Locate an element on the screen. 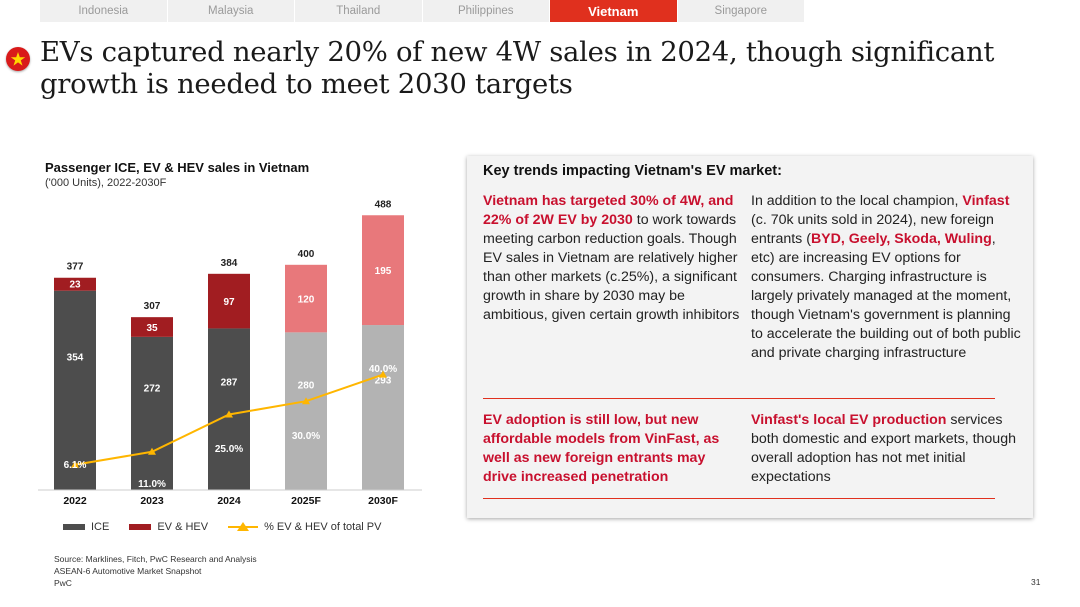 The width and height of the screenshot is (1080, 607). tick-label-2024: 2024 is located at coordinates (229, 501).